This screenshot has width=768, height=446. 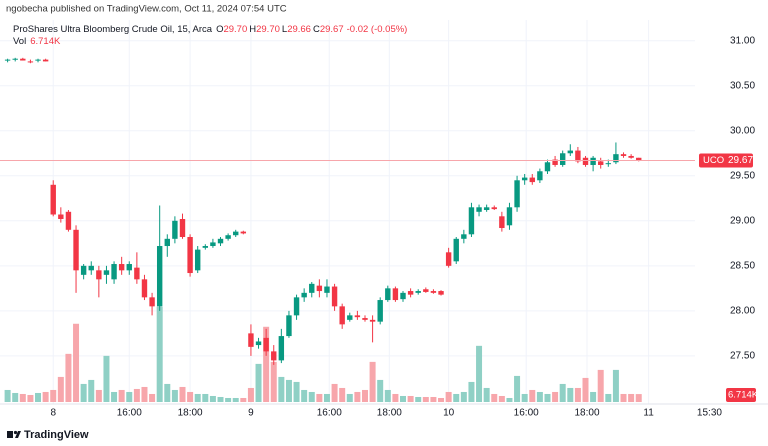 I want to click on volume-name: Vol, so click(x=19, y=41).